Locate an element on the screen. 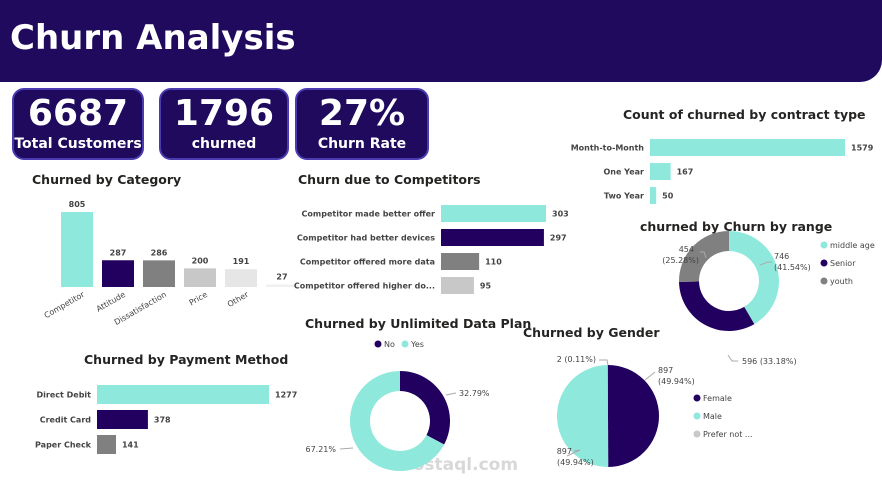 The image size is (882, 489). range-data-label: (25.28%) is located at coordinates (680, 260).